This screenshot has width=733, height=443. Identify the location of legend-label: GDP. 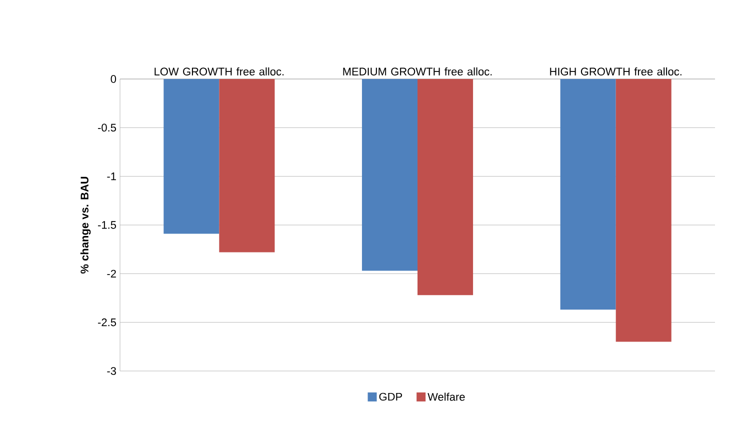
(390, 396).